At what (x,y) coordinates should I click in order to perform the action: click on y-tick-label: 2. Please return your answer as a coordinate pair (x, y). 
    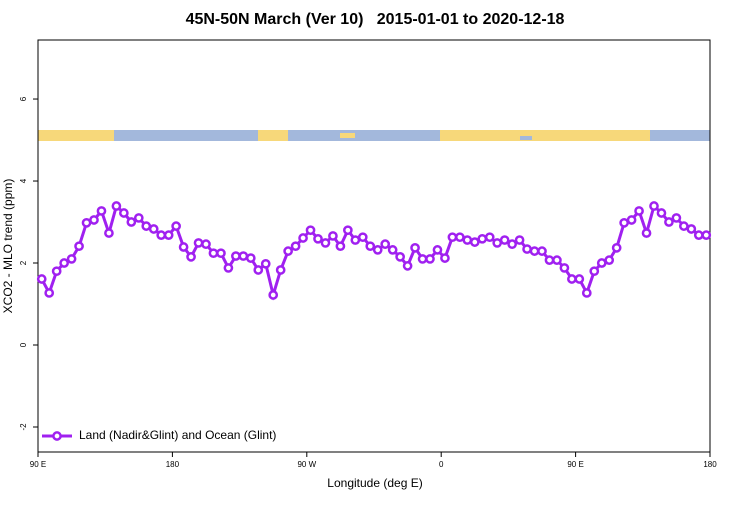
    Looking at the image, I should click on (23, 262).